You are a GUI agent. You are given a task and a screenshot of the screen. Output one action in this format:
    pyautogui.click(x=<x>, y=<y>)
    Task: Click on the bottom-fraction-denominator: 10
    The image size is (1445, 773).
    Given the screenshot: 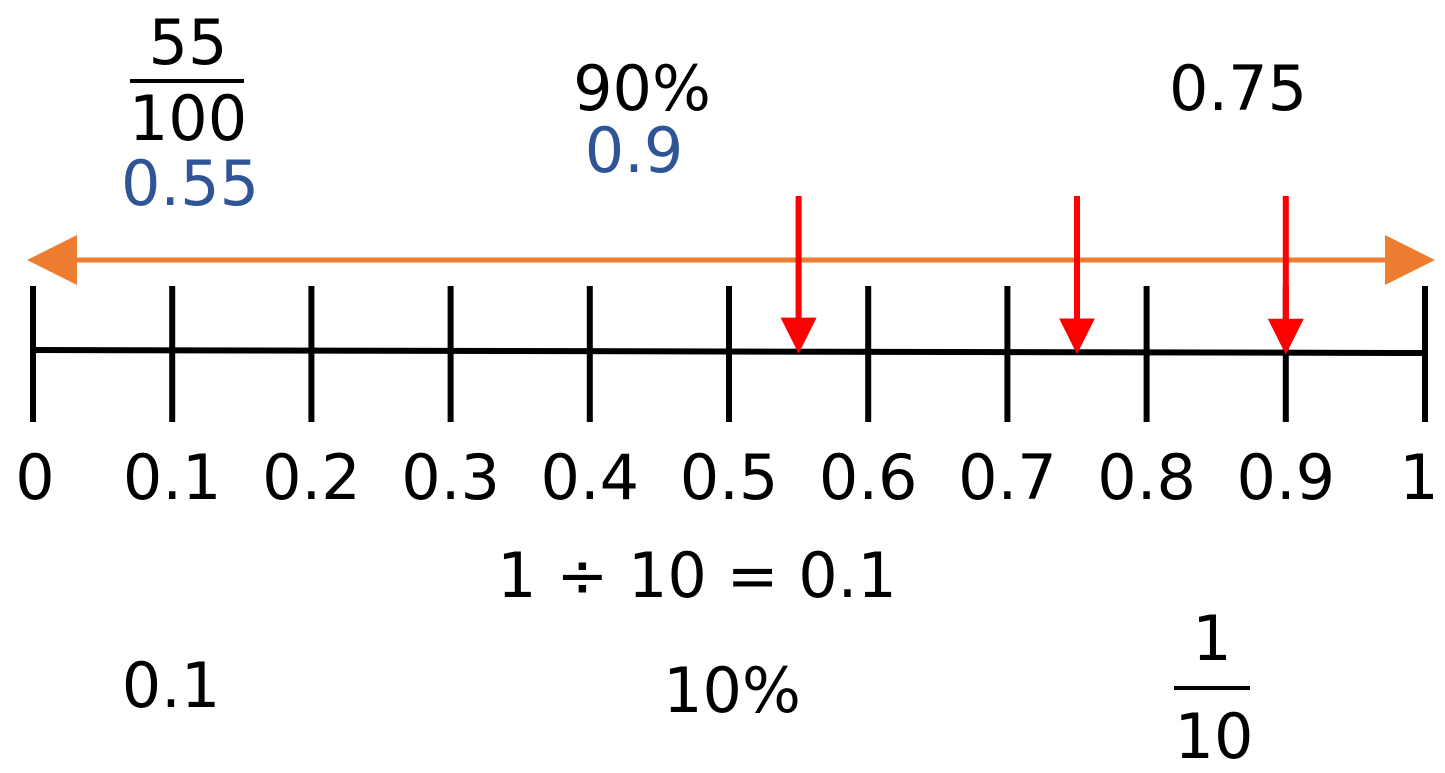 What is the action you would take?
    pyautogui.click(x=1214, y=736)
    